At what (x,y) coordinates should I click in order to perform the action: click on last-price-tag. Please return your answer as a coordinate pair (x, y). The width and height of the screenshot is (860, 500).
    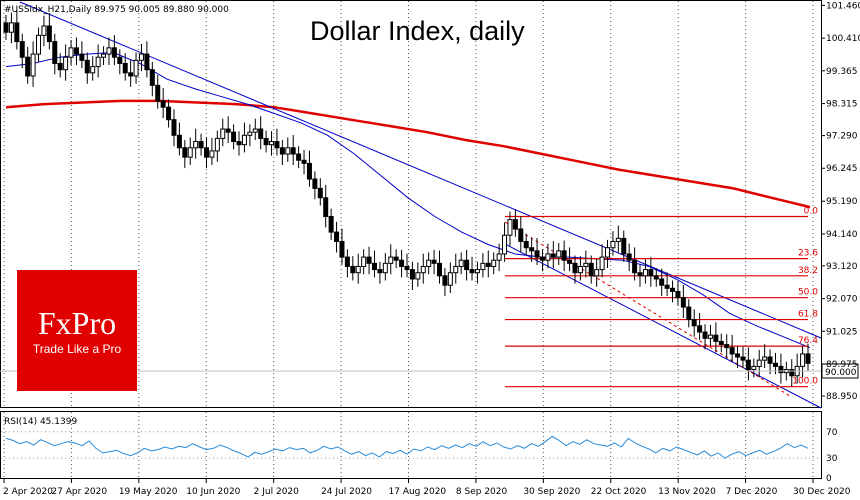
    Looking at the image, I should click on (840, 371).